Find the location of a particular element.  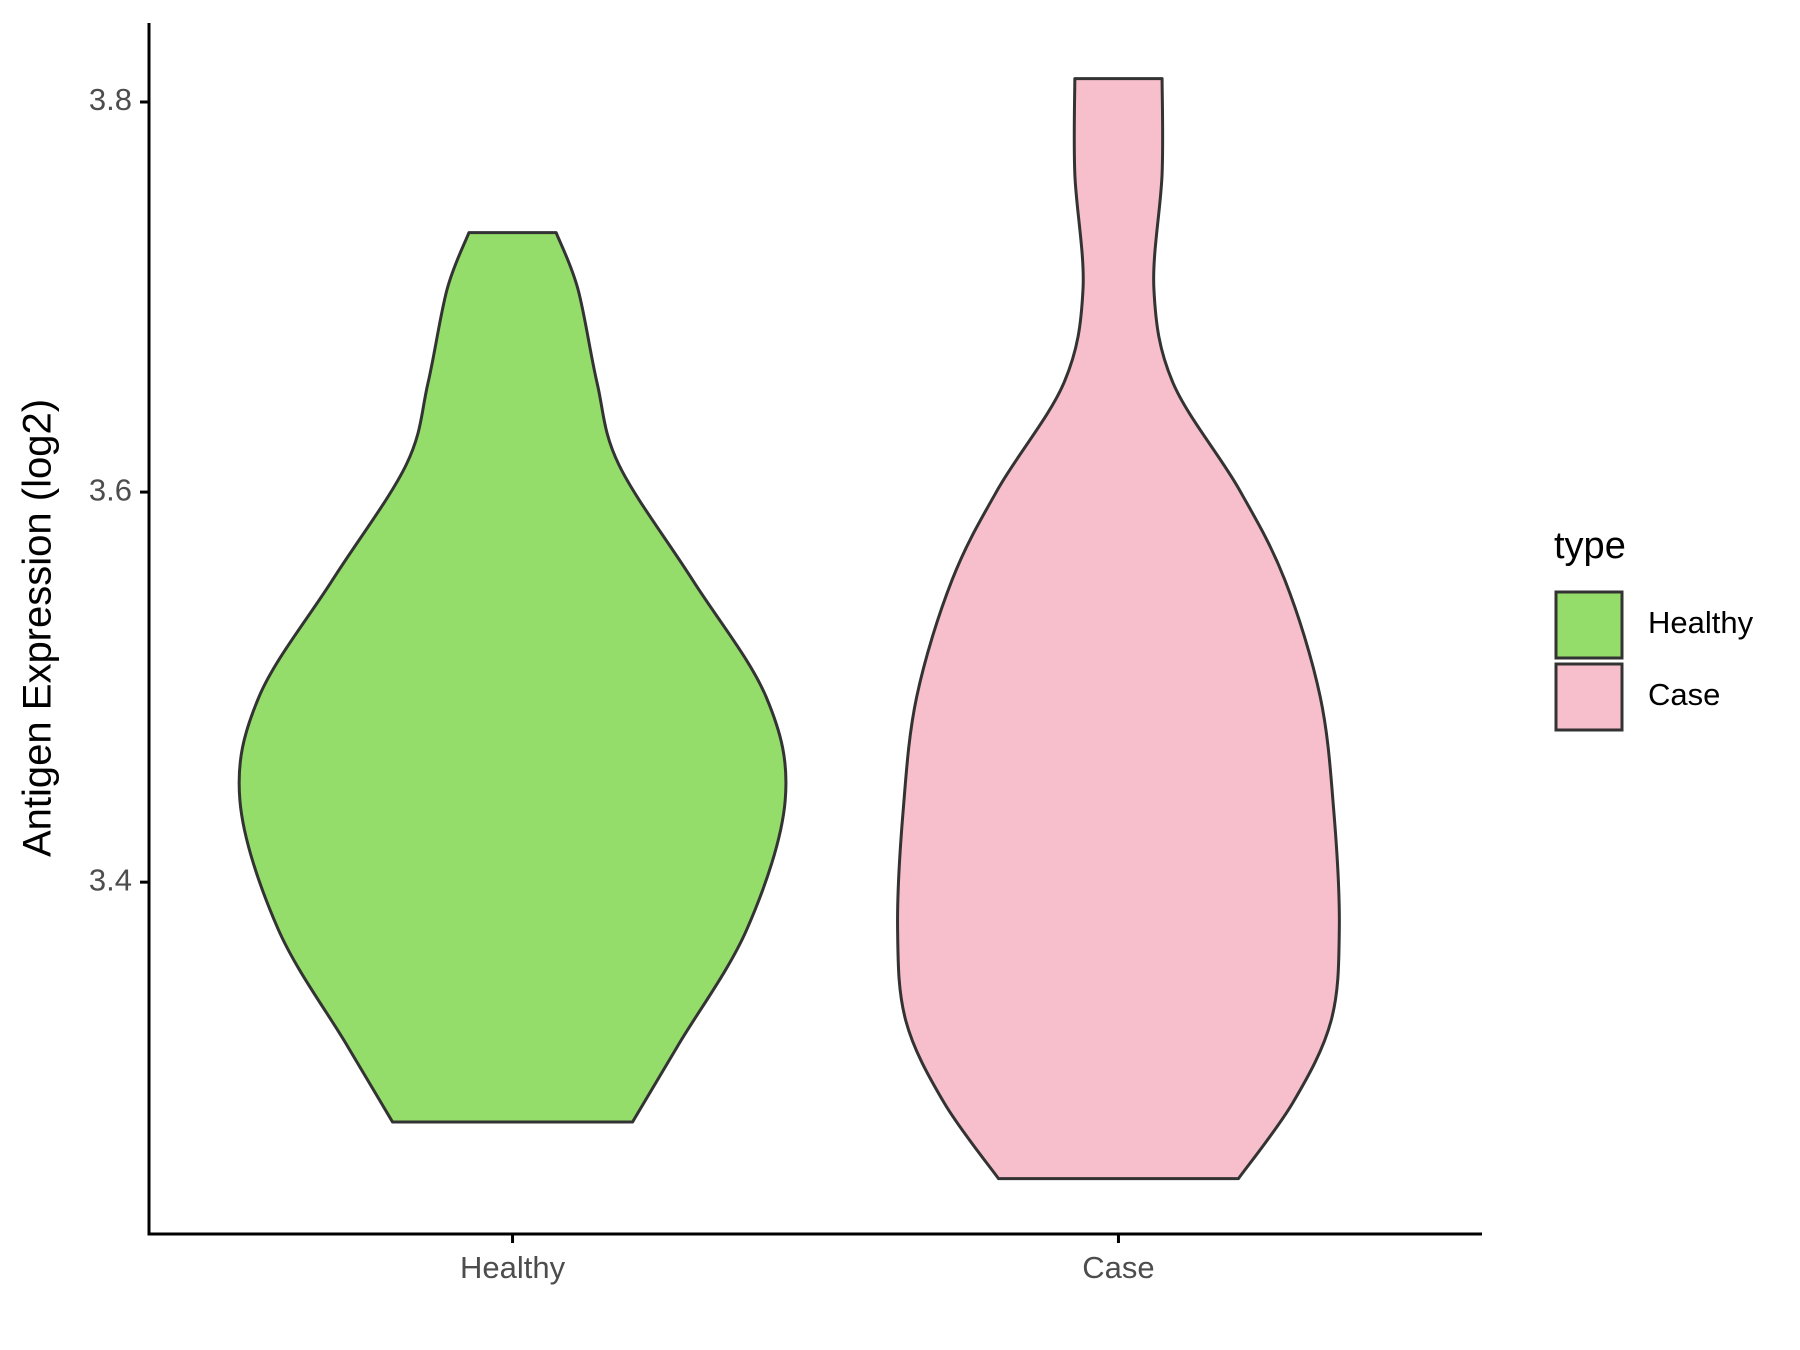

legend-label: Healthy is located at coordinates (1701, 622).